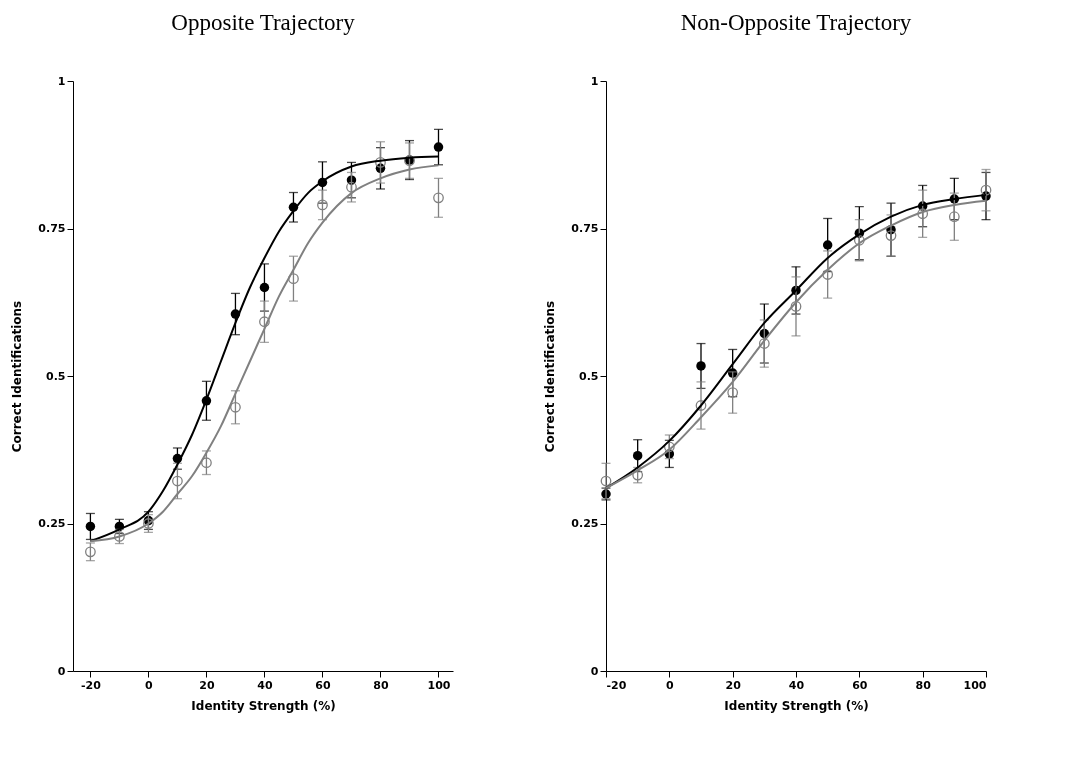 This screenshot has height=762, width=1077. Describe the element at coordinates (796, 22) in the screenshot. I see `chart-title: Non-Opposite Trajectory` at that location.